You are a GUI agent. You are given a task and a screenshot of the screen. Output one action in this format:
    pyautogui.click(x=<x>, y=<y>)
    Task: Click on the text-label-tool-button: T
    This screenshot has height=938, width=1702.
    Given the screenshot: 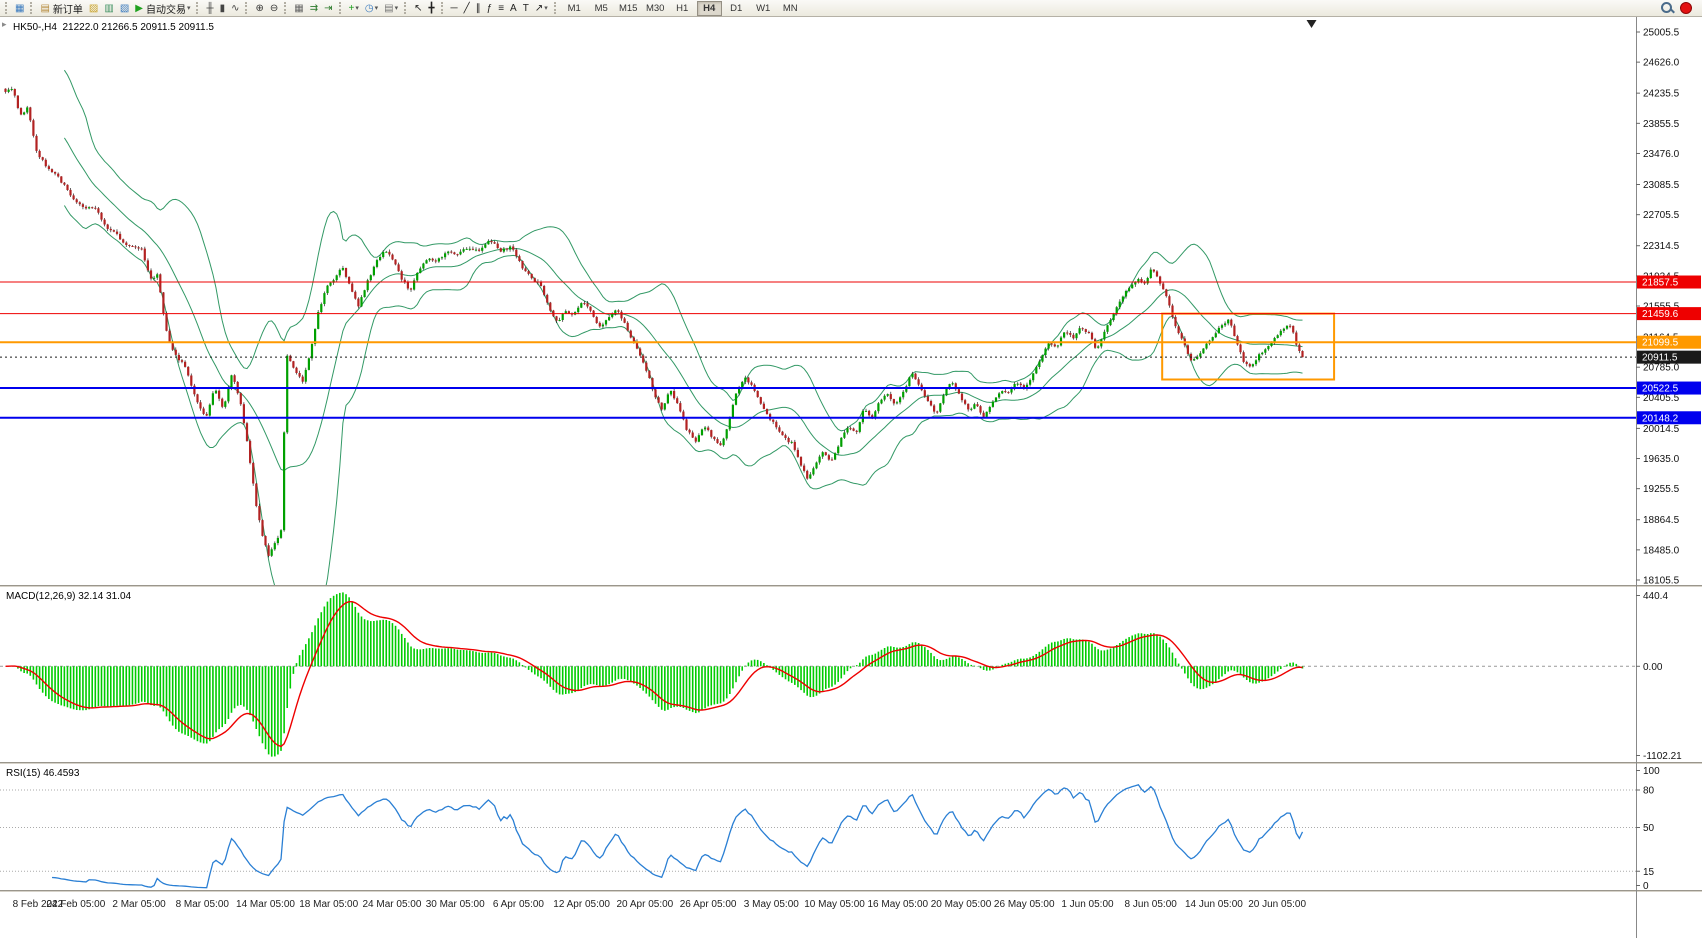 What is the action you would take?
    pyautogui.click(x=526, y=8)
    